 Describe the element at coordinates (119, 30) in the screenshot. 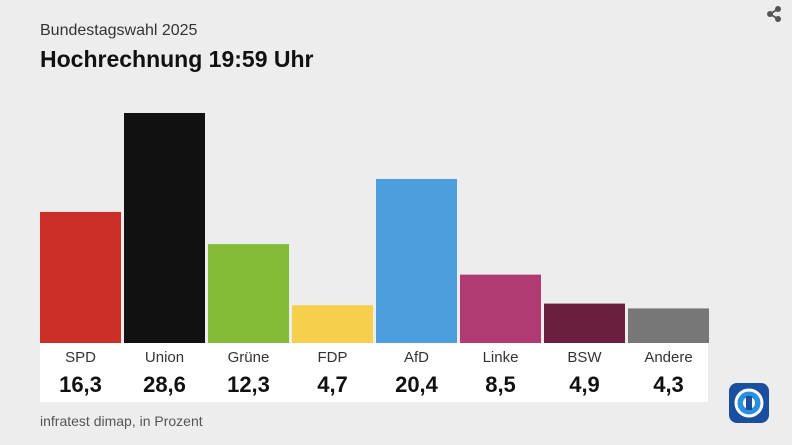

I see `chart-supertitle: Bundestagswahl 2025` at that location.